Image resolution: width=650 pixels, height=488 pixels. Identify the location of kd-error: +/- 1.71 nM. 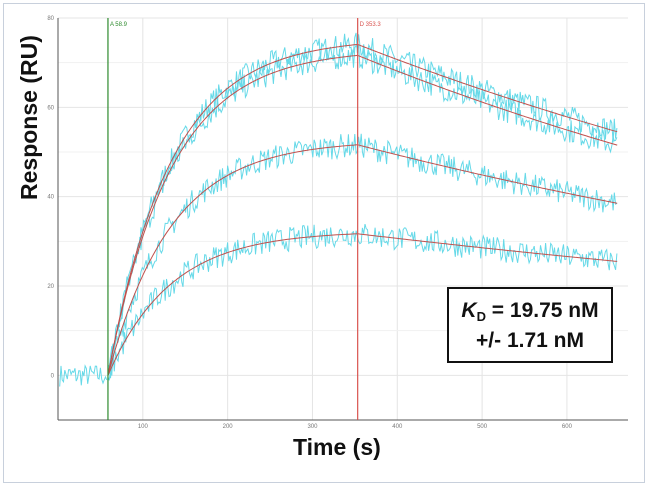
(530, 340).